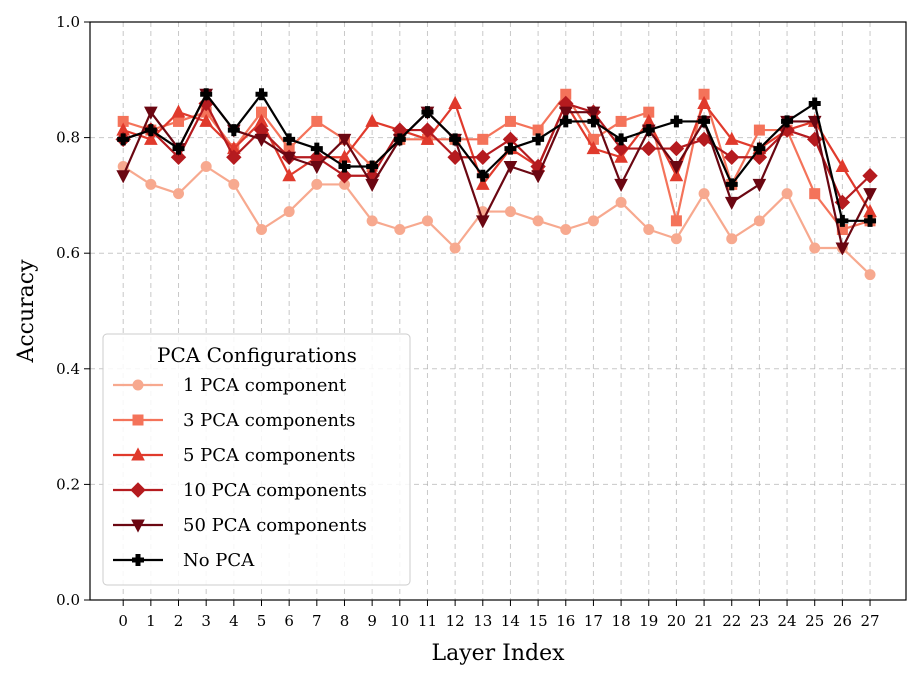  Describe the element at coordinates (269, 455) in the screenshot. I see `legend-label: 5 PCA components` at that location.